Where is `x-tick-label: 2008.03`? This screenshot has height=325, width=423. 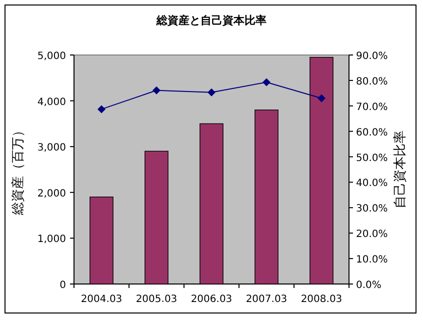 x-tick-label: 2008.03 is located at coordinates (321, 299).